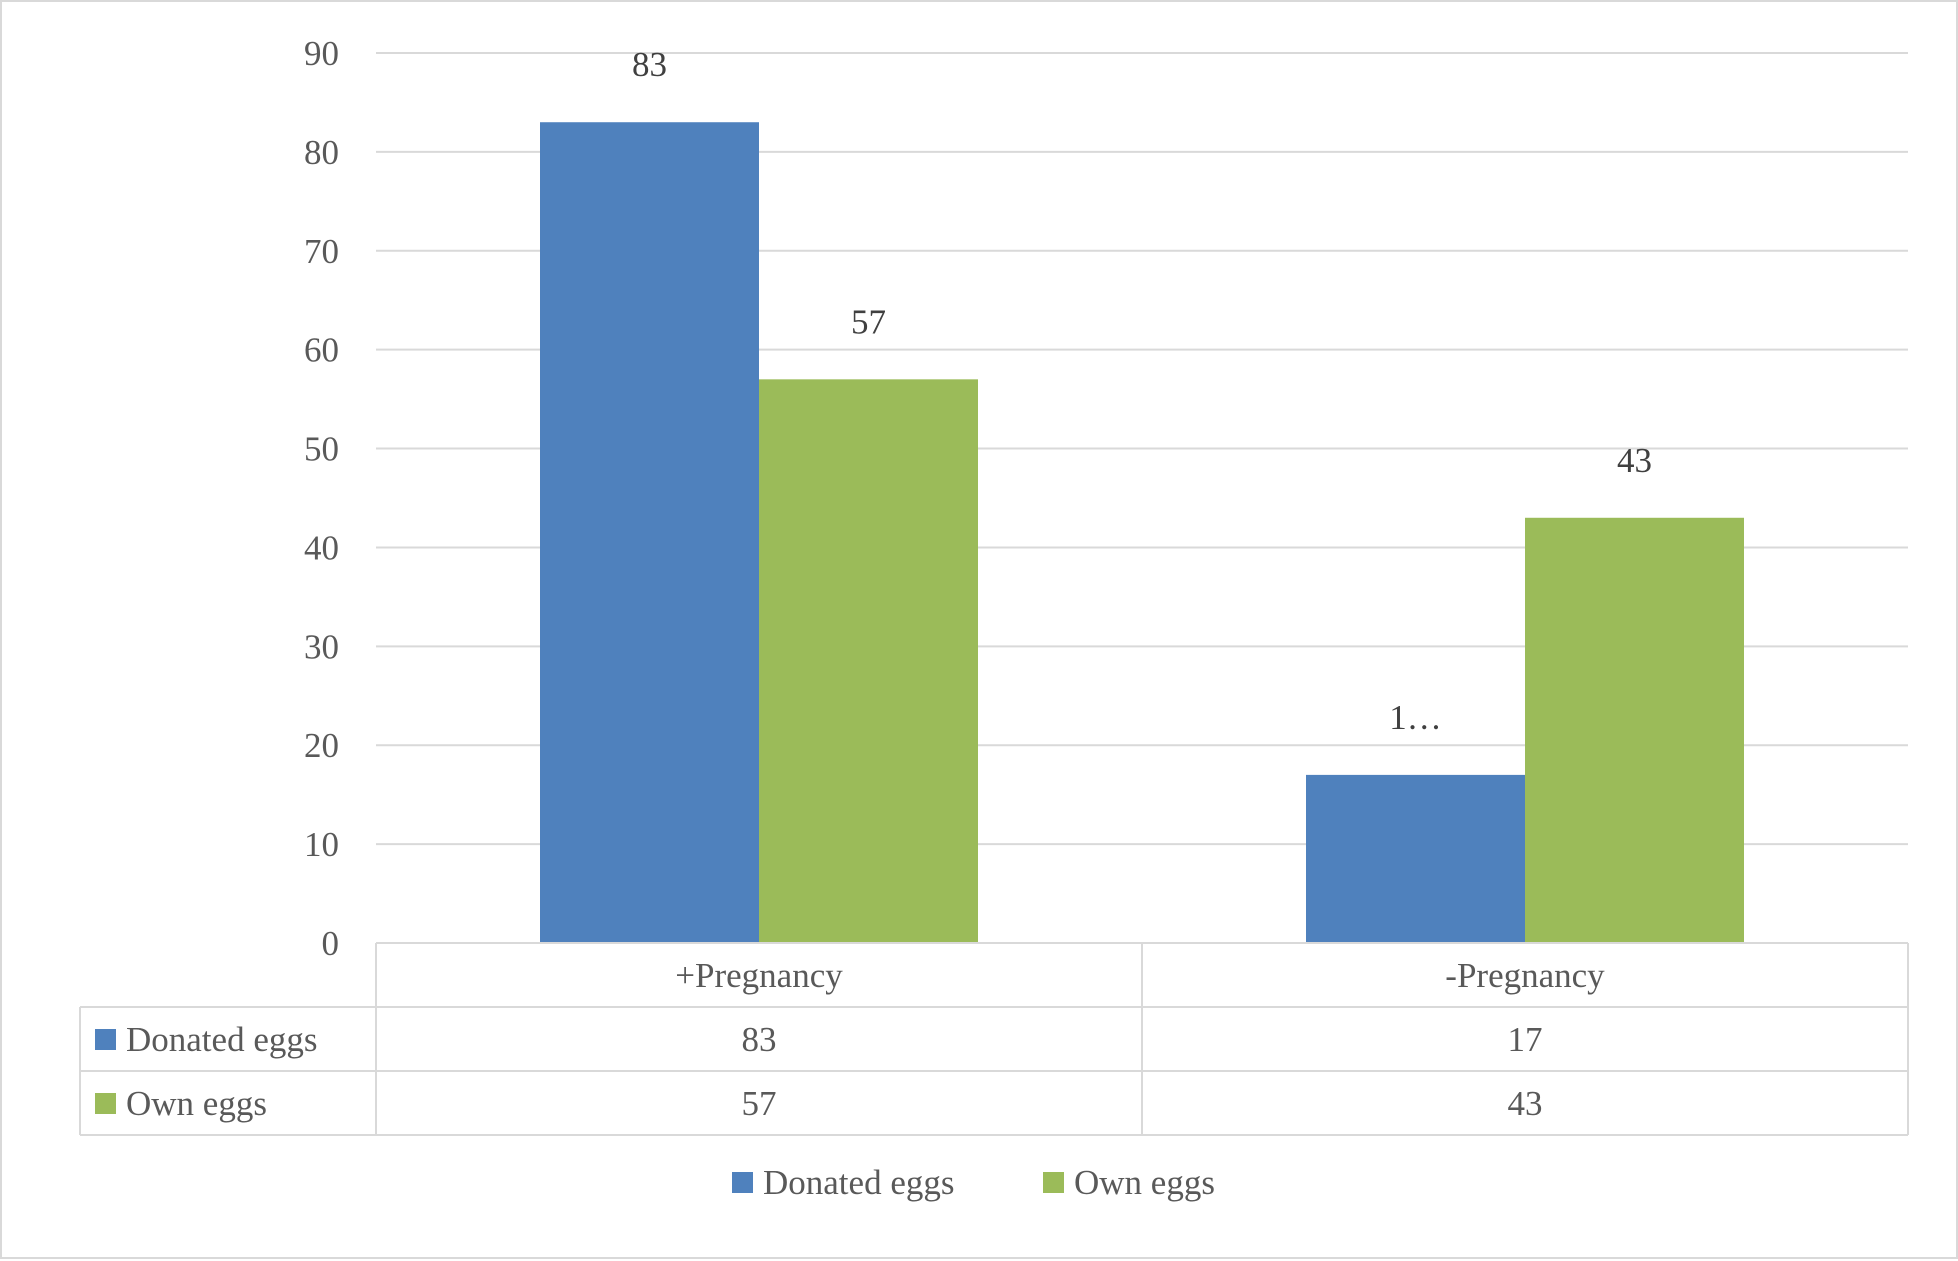 This screenshot has width=1958, height=1261. What do you see at coordinates (321, 251) in the screenshot?
I see `y-tick-label: 70` at bounding box center [321, 251].